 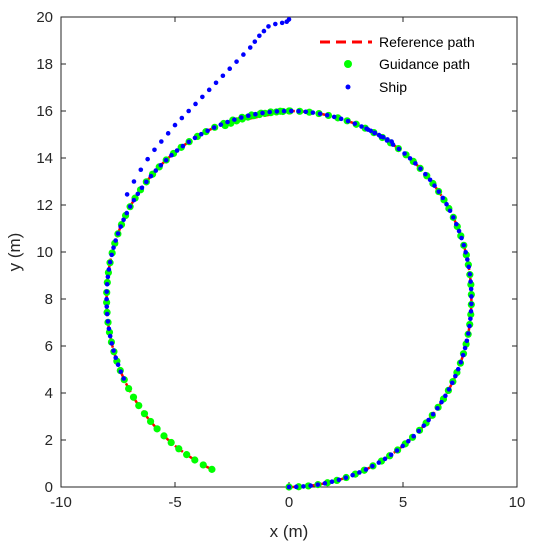 What do you see at coordinates (174, 502) in the screenshot?
I see `x-tick-label: -5` at bounding box center [174, 502].